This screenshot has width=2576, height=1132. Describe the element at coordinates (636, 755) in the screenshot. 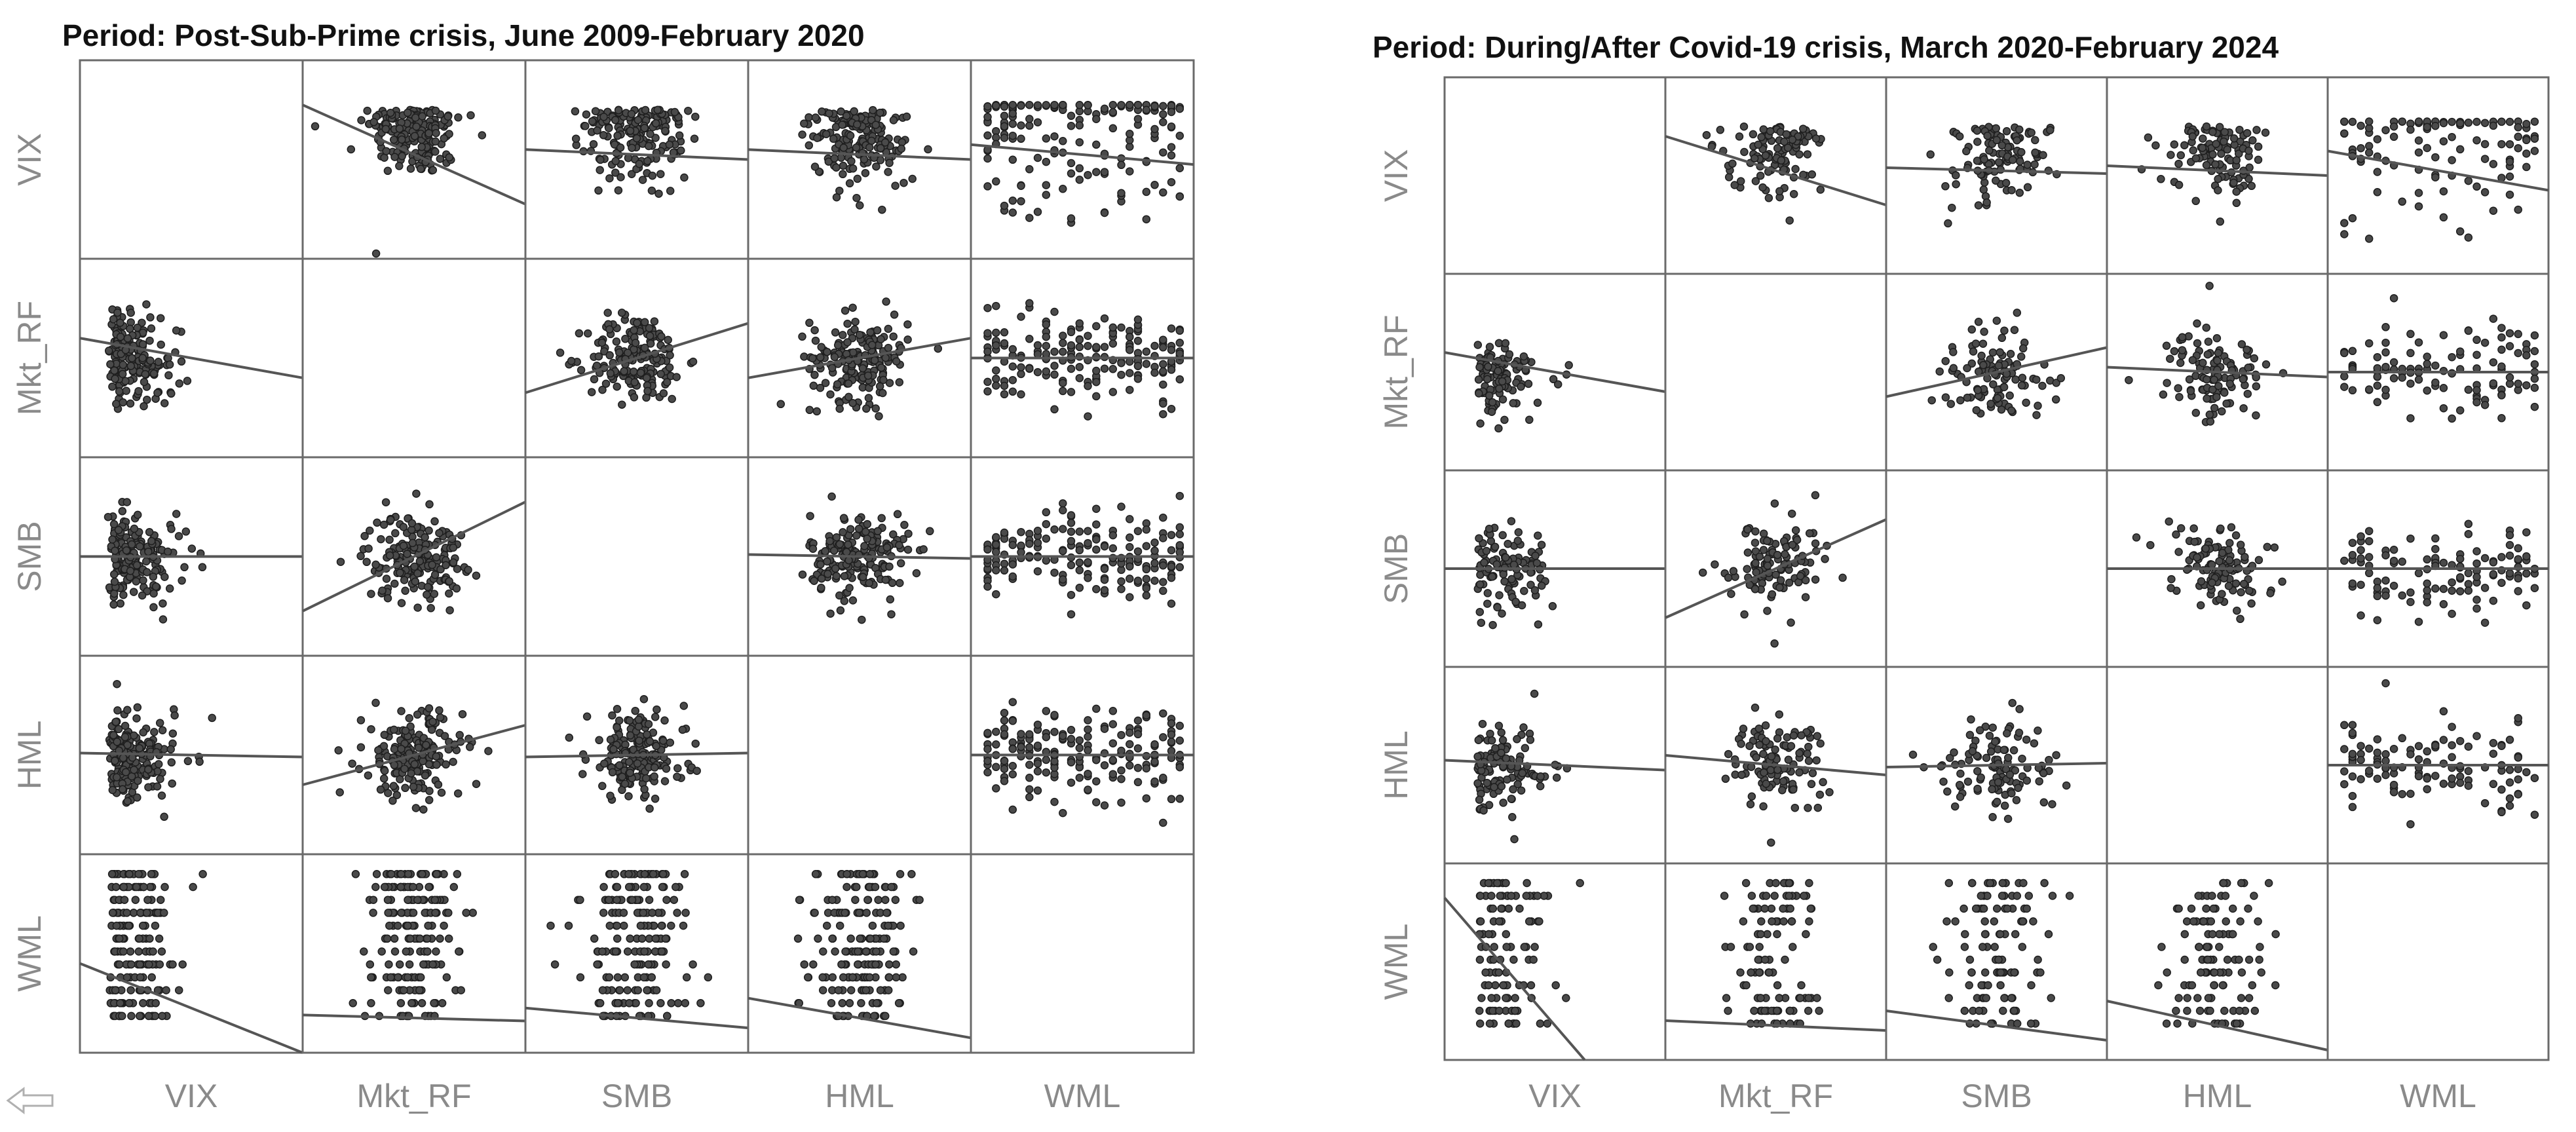

I see `cell-hml-vs-smb` at that location.